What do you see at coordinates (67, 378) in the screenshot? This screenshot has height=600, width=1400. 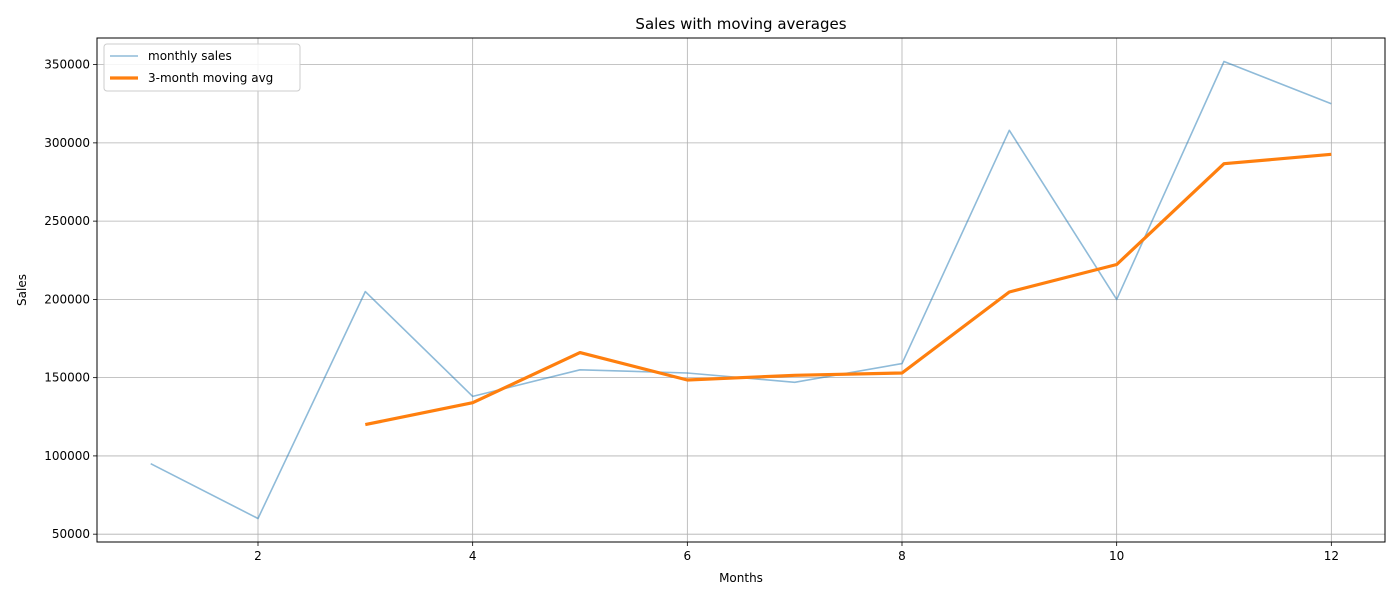 I see `y-tick-label: 150000` at bounding box center [67, 378].